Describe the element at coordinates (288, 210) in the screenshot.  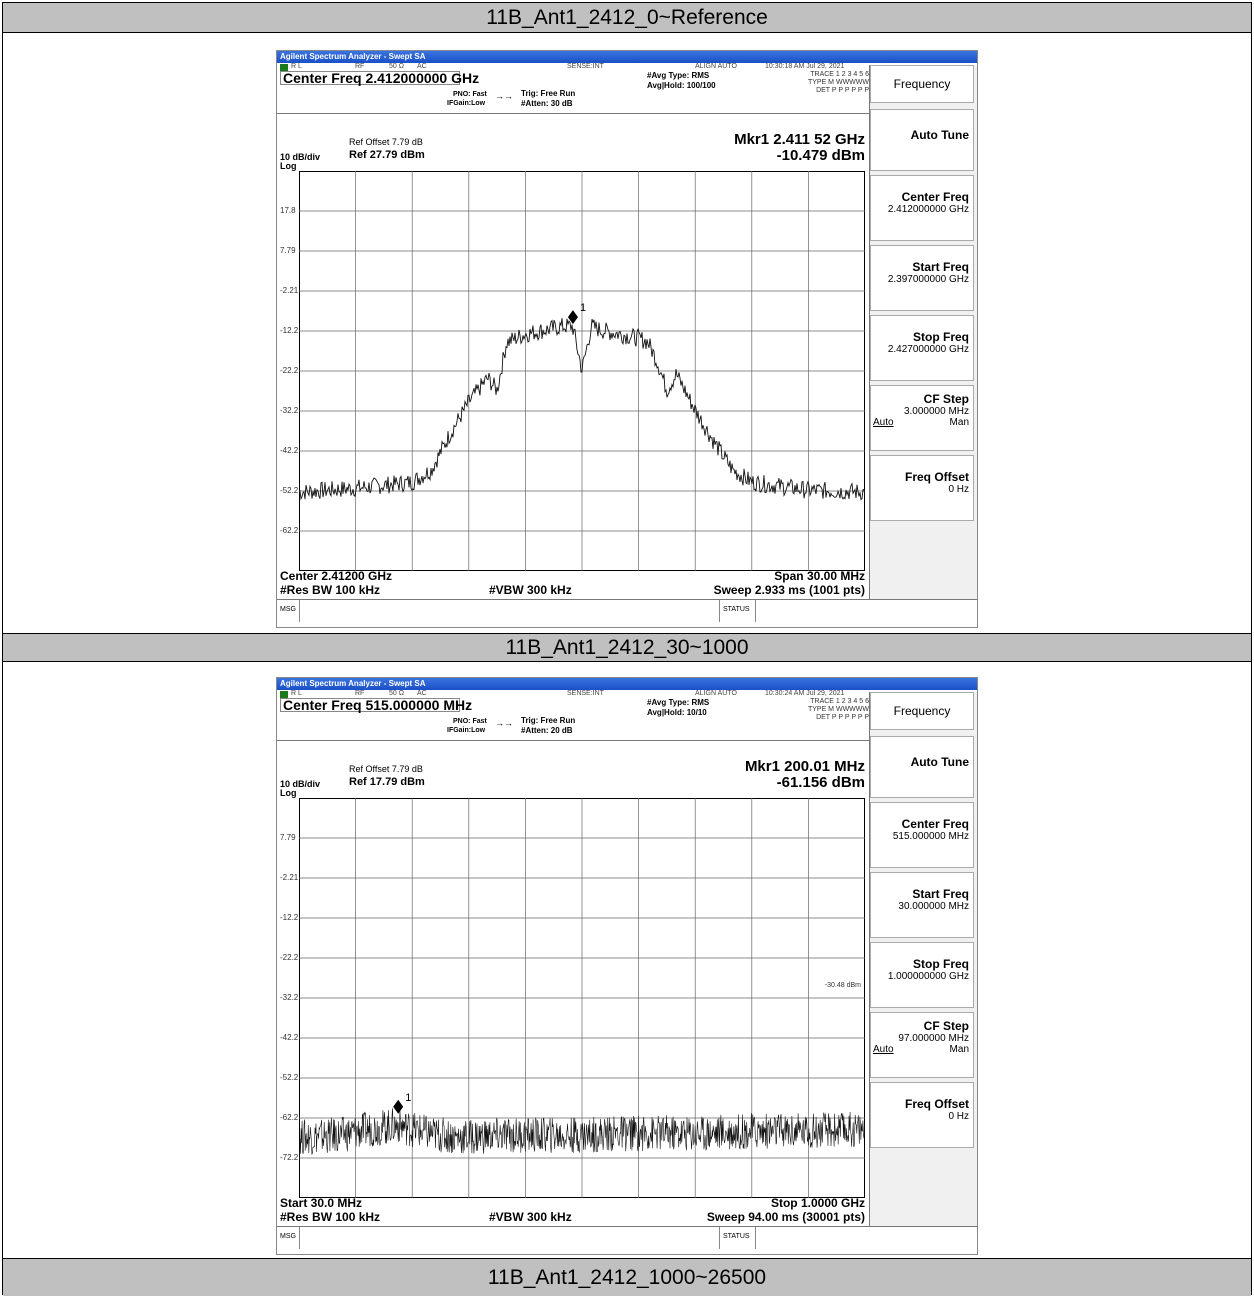
I see `y-tick-label: 17.8` at that location.